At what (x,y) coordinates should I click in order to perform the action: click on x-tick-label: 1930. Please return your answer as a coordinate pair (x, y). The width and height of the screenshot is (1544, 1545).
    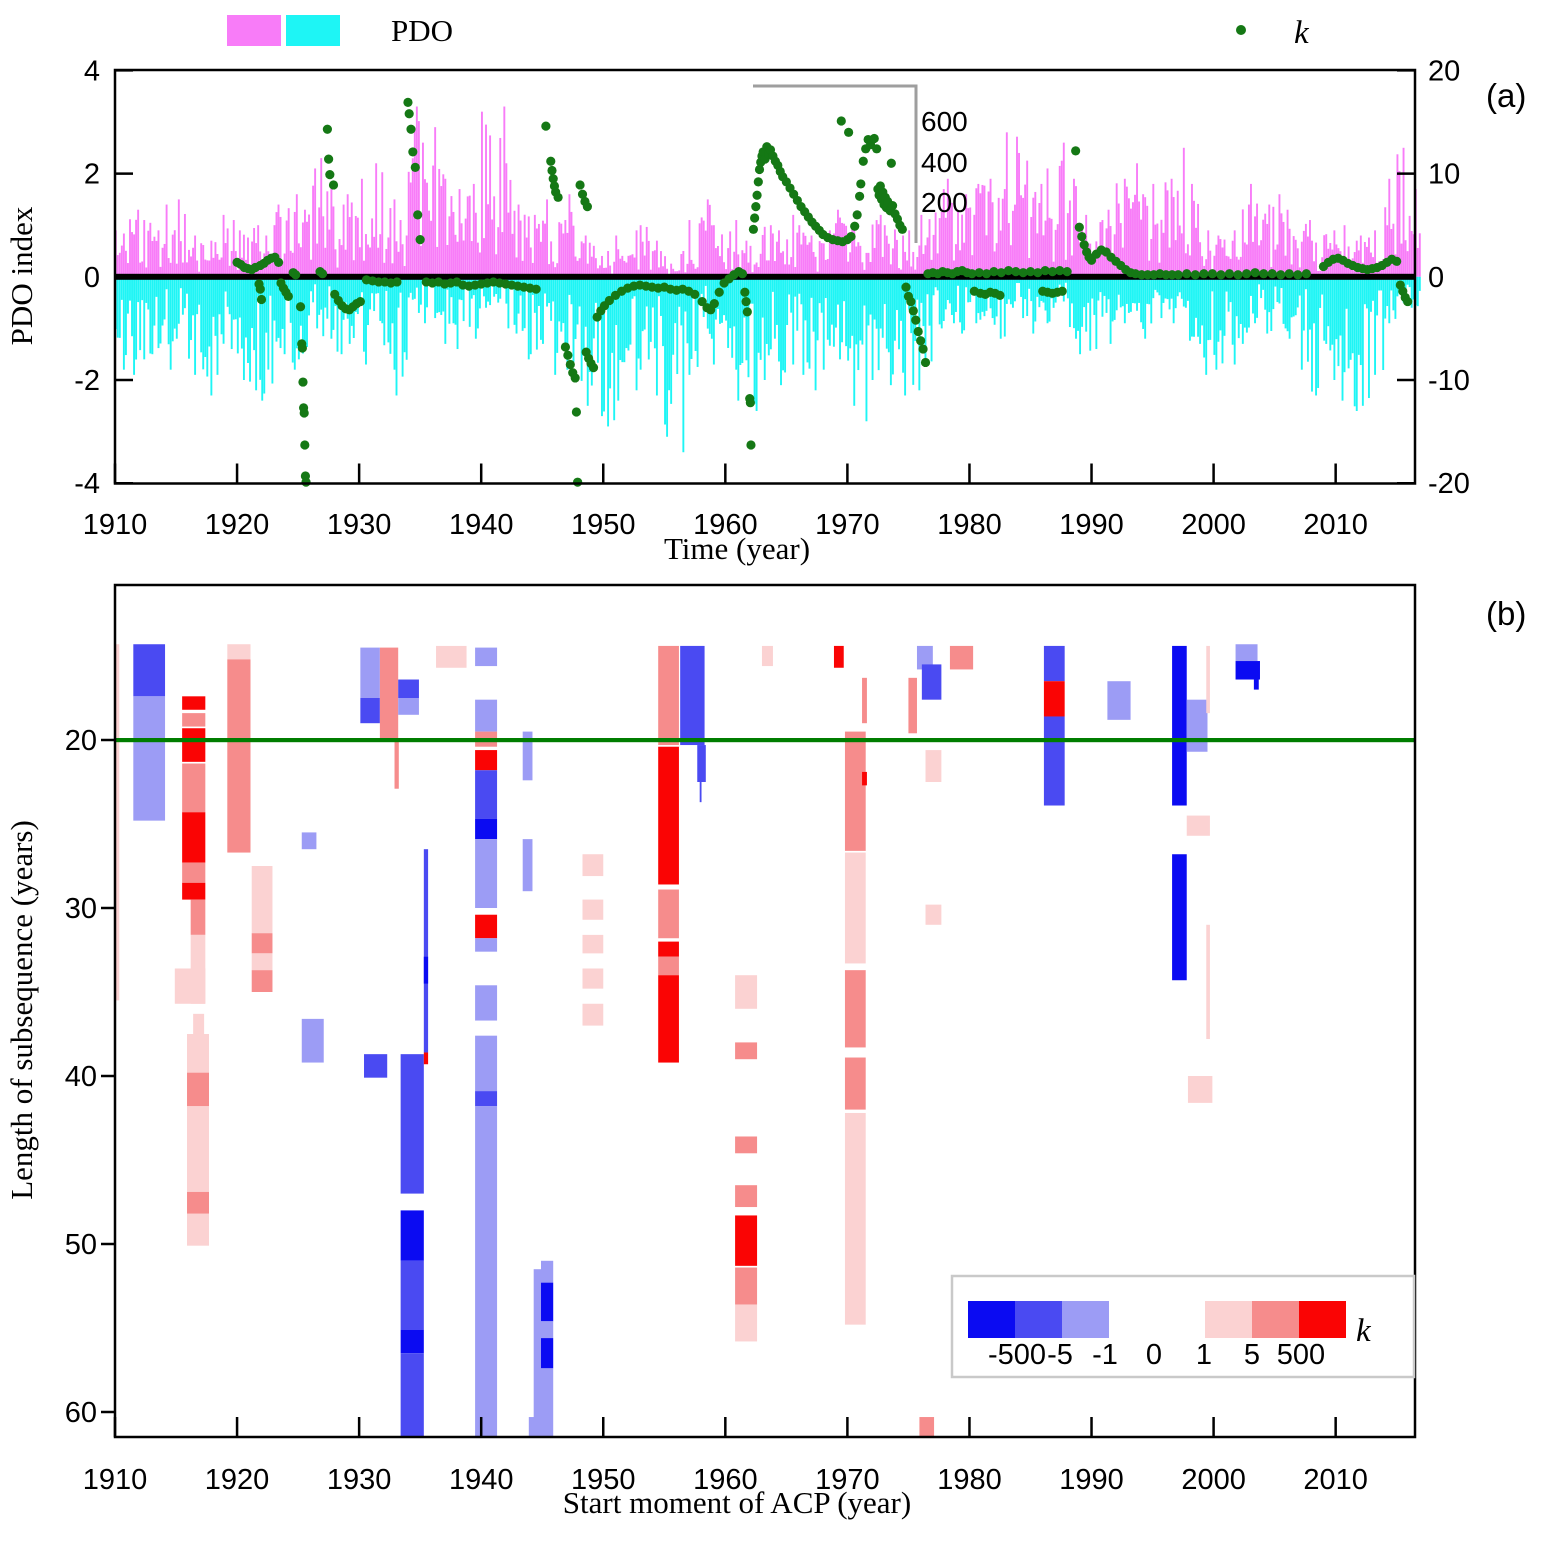
    Looking at the image, I should click on (359, 525).